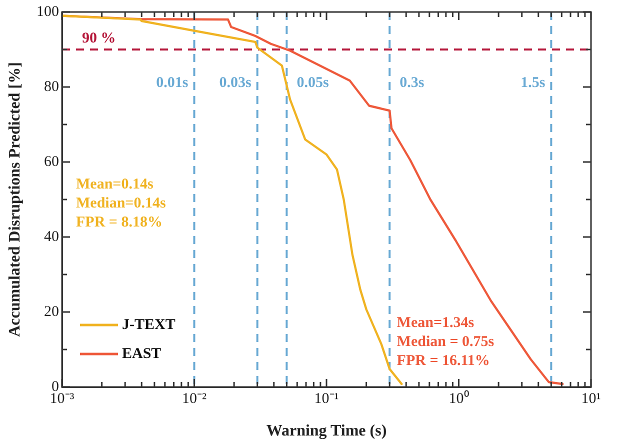 The height and width of the screenshot is (443, 623). What do you see at coordinates (142, 354) in the screenshot?
I see `legend-label: EAST` at bounding box center [142, 354].